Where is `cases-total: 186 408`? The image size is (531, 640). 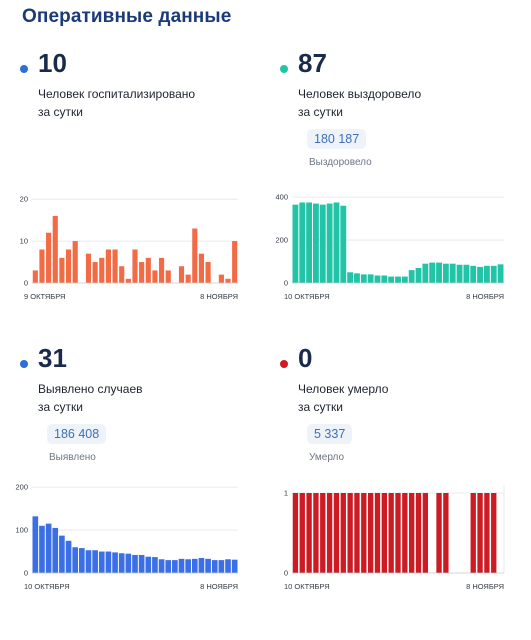
cases-total: 186 408 is located at coordinates (77, 434).